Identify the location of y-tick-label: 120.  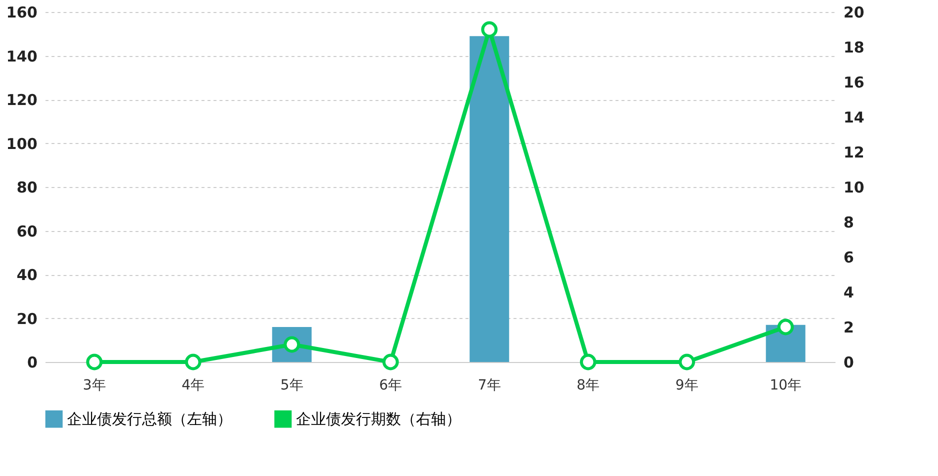
(22, 100).